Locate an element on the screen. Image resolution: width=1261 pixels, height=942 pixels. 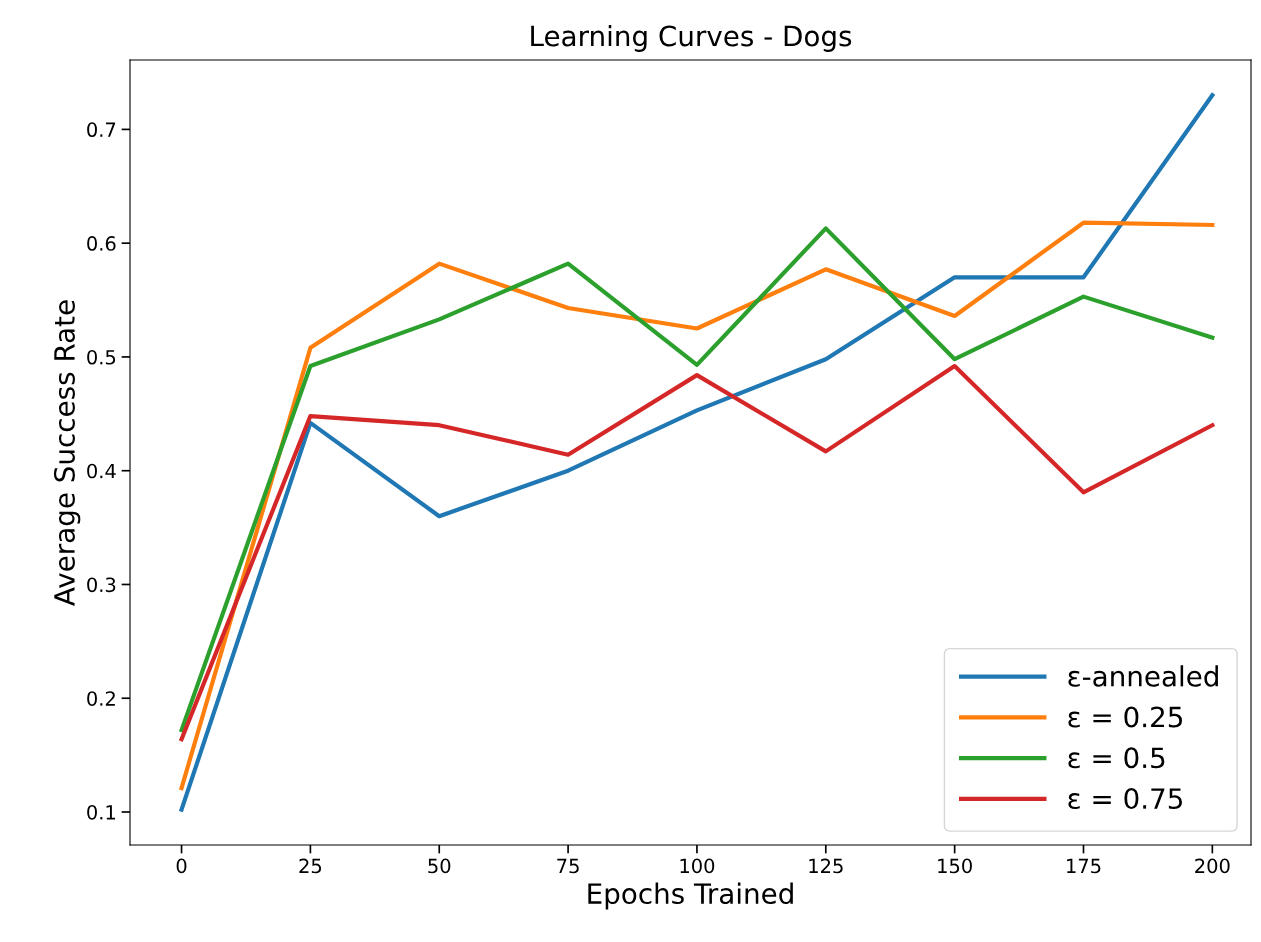
y-tick-label: 0.1 is located at coordinates (101, 812).